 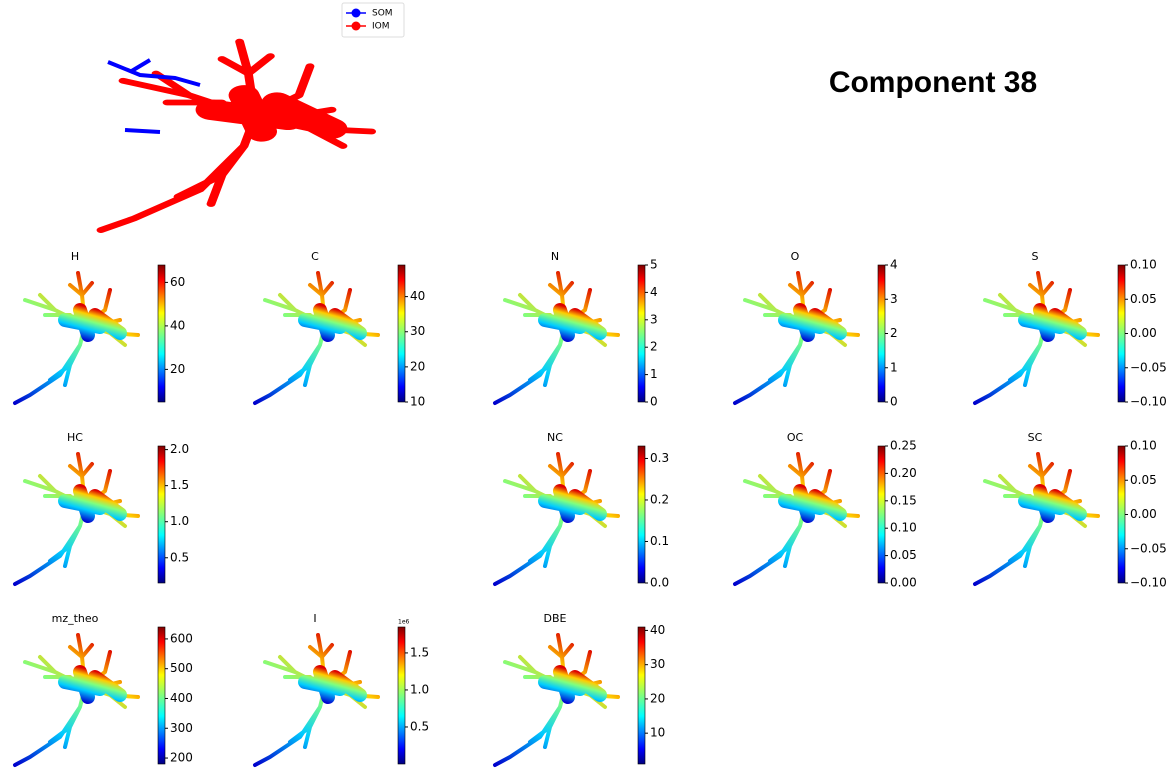 I want to click on panel-title: I, so click(x=314, y=618).